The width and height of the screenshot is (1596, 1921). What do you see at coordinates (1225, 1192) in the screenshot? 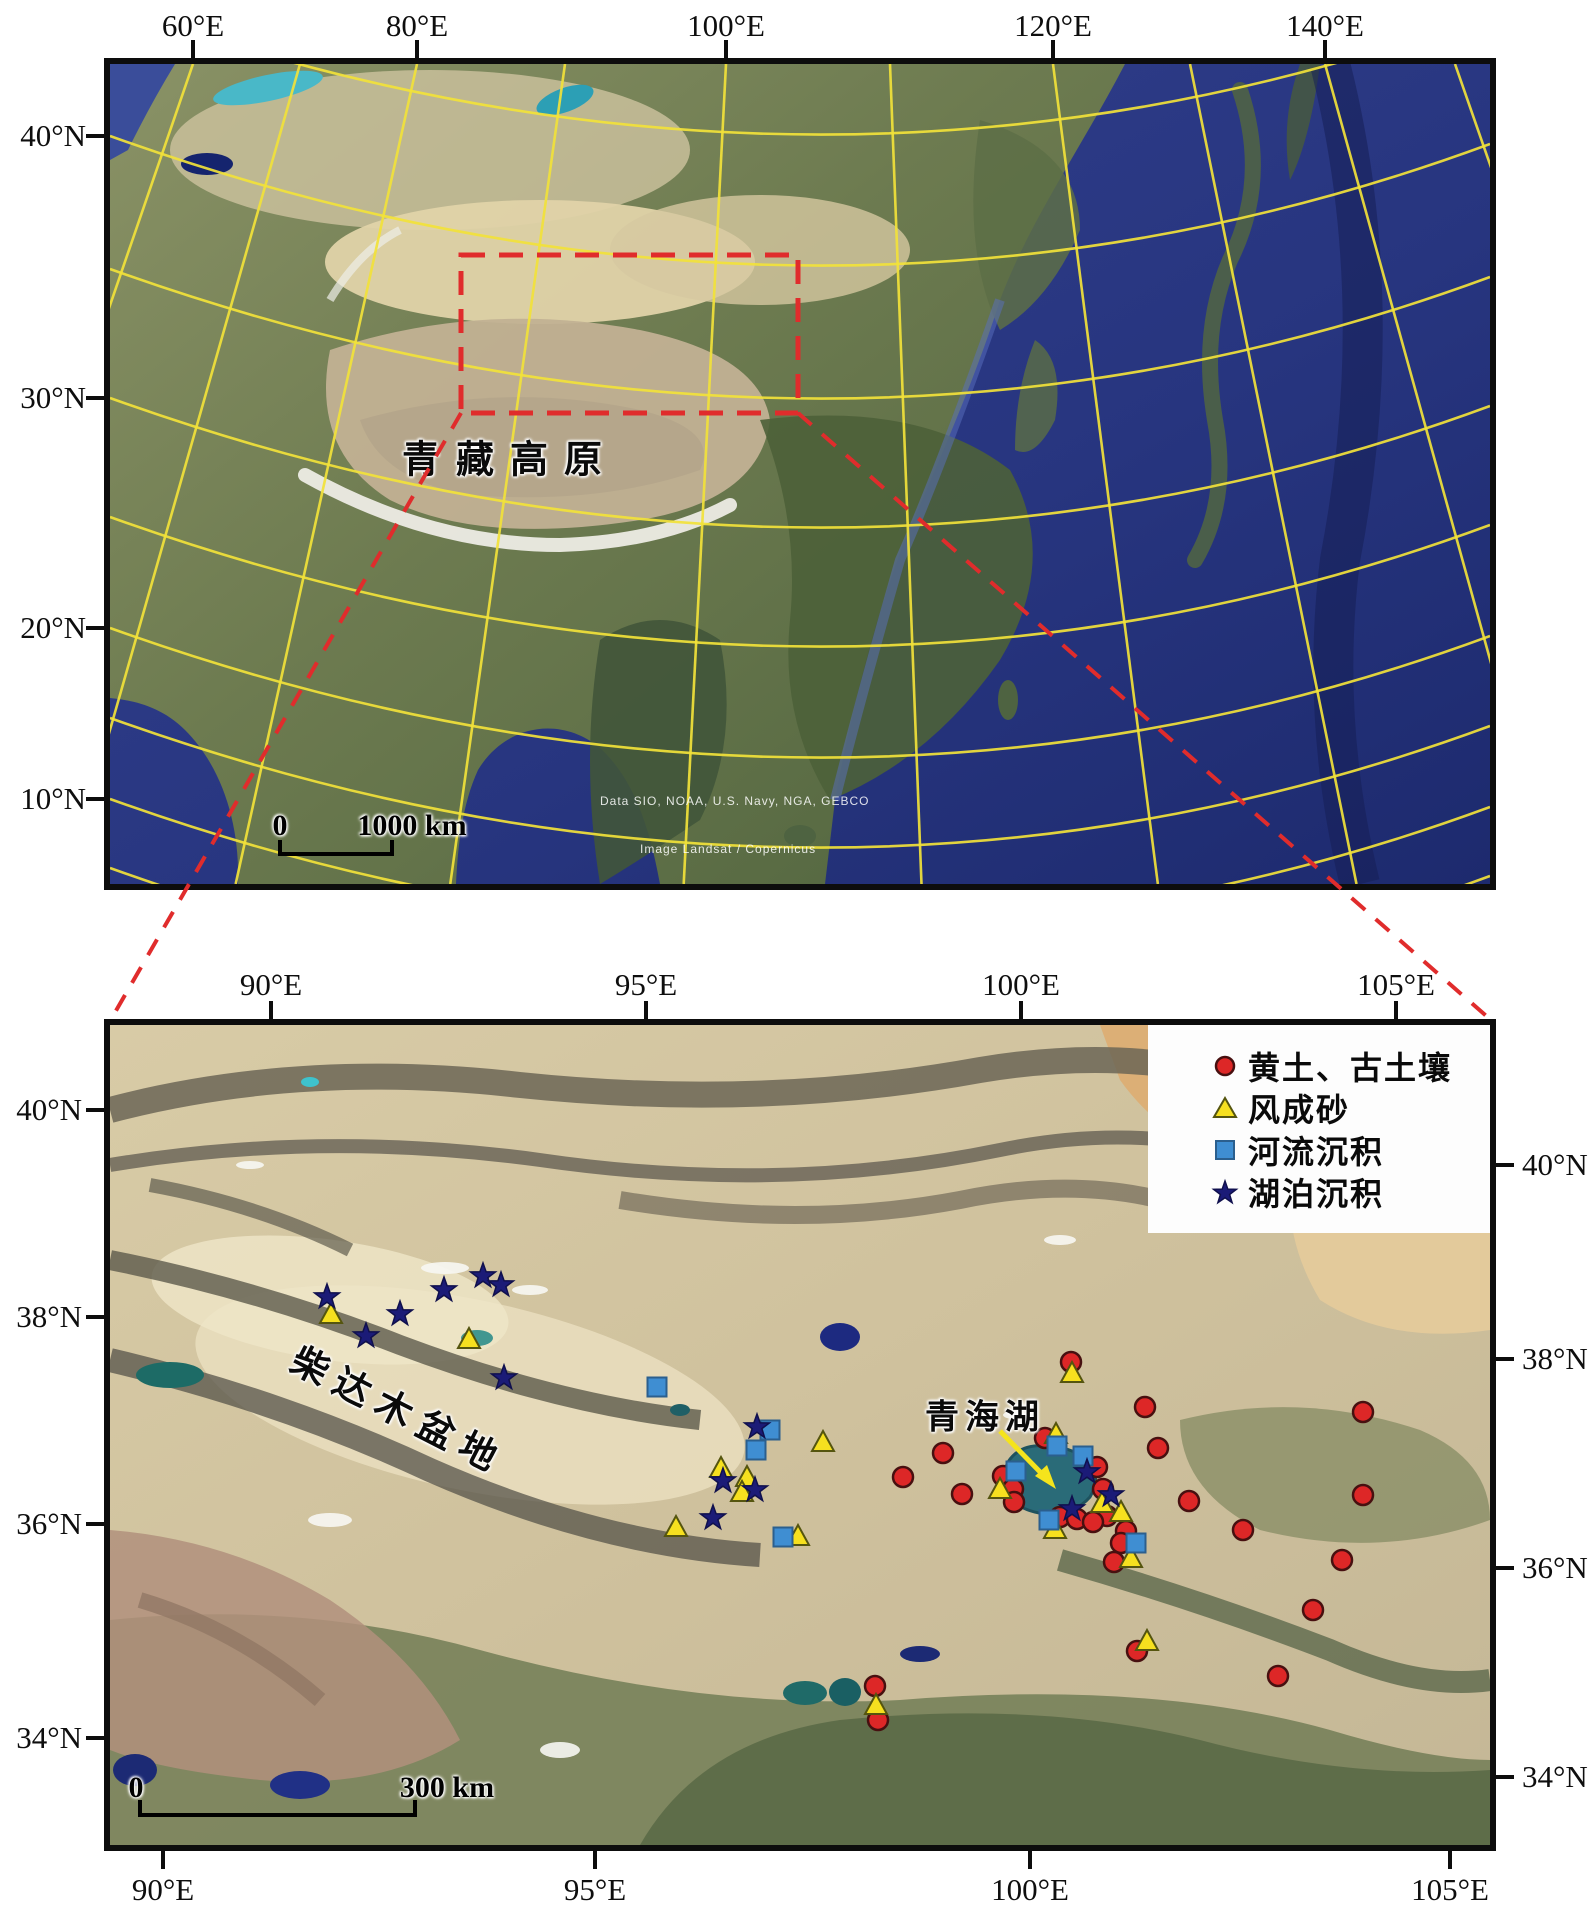
I see `lacustrine-star-icon` at bounding box center [1225, 1192].